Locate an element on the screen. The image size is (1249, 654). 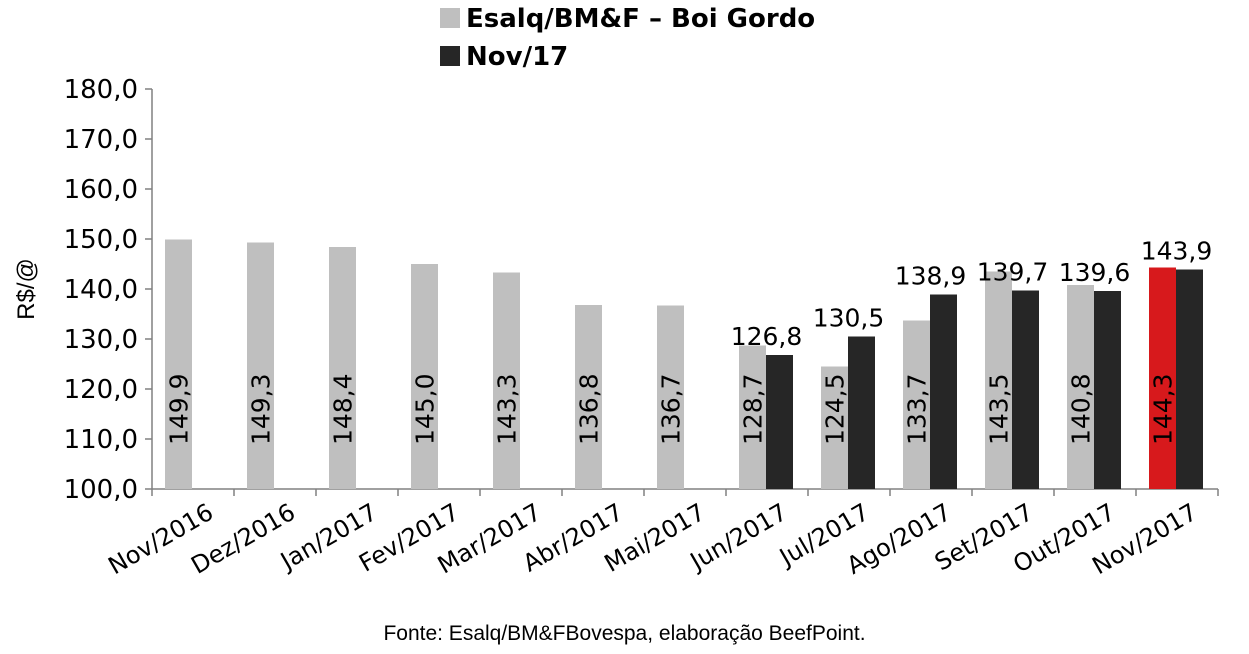
data-label: 143,9 is located at coordinates (1177, 251).